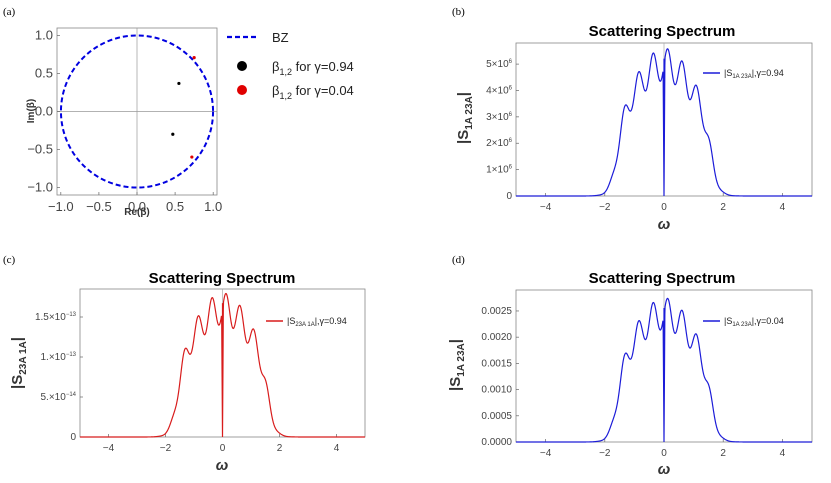 Image resolution: width=831 pixels, height=483 pixels. I want to click on panel-d-legend: |S1A 23A|,γ=0.04, so click(743, 322).